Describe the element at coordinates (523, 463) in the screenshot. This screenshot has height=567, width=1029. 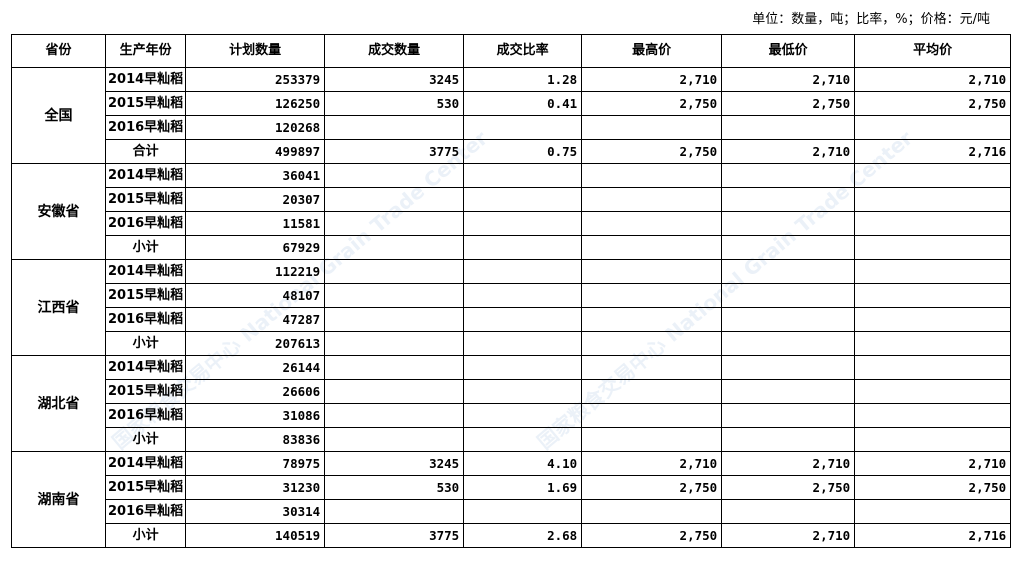
I see `value-cell: 4.10` at that location.